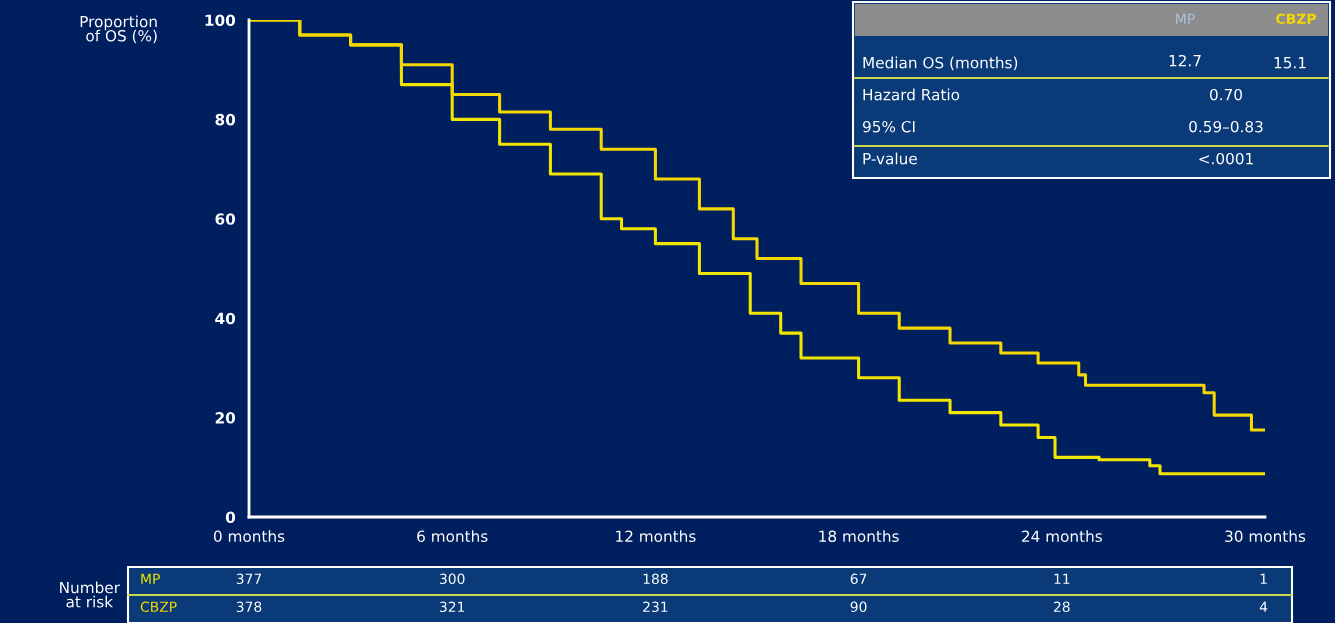 The height and width of the screenshot is (623, 1335). Describe the element at coordinates (225, 318) in the screenshot. I see `y-tick-label: 40` at that location.